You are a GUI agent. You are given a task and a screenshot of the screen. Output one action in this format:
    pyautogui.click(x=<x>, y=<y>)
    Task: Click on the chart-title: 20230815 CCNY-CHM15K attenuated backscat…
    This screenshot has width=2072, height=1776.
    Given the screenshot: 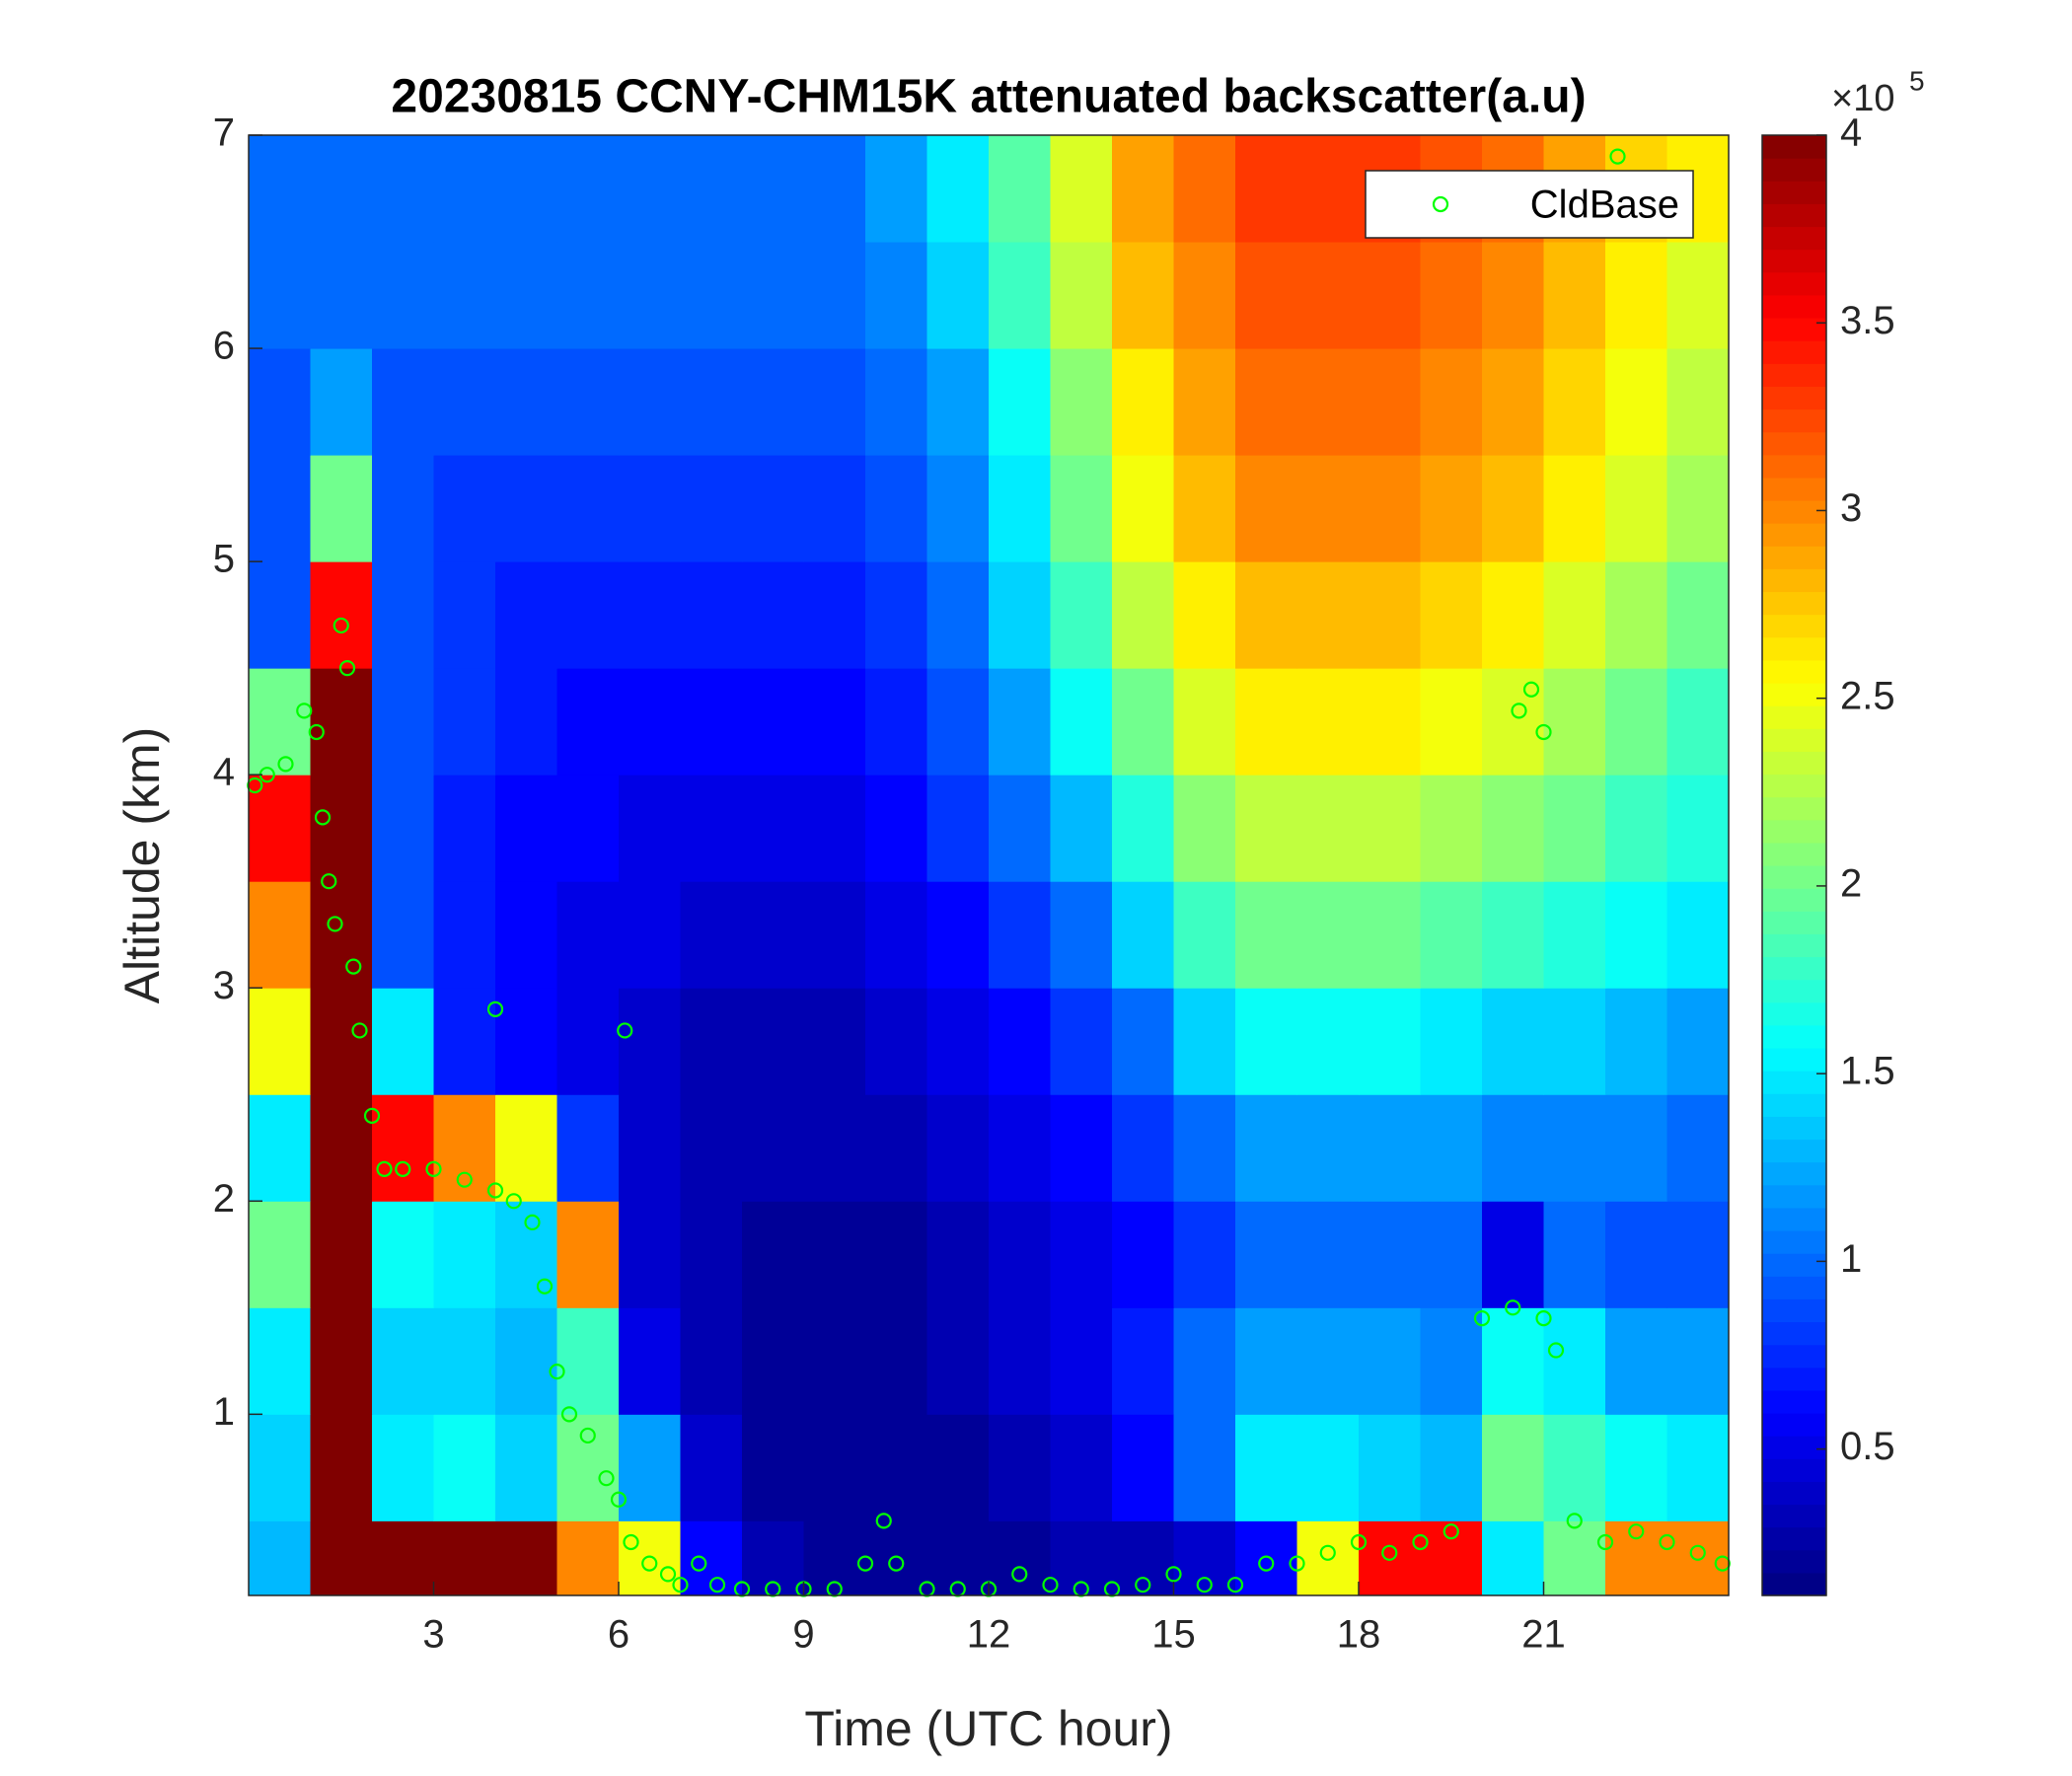 What is the action you would take?
    pyautogui.click(x=989, y=97)
    